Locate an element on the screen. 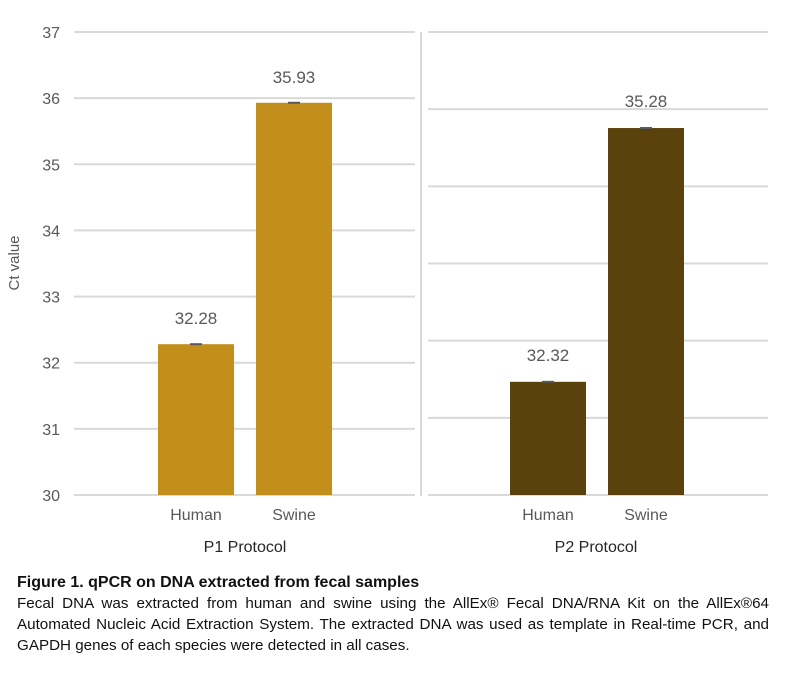  bar-p1-human is located at coordinates (196, 419).